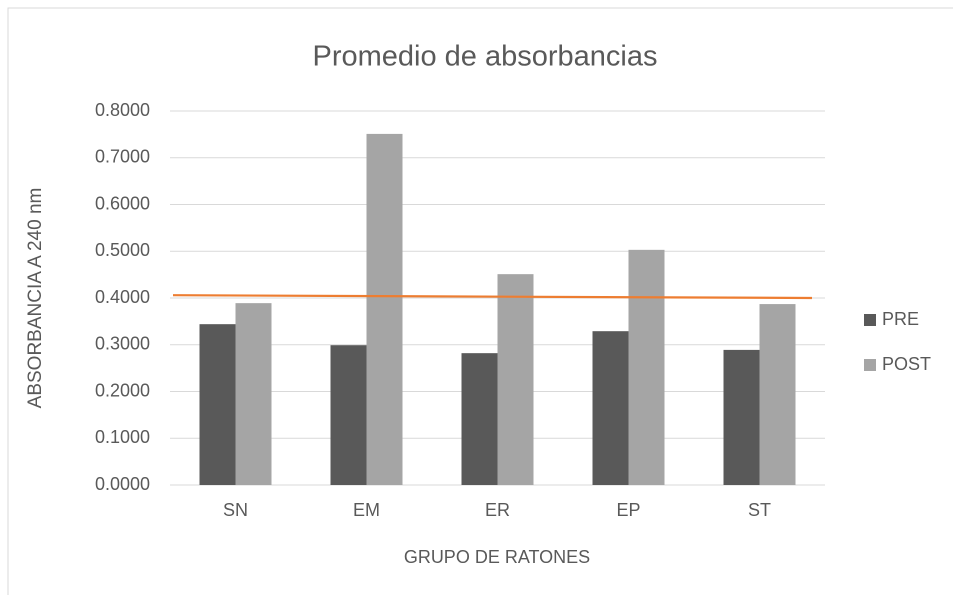 This screenshot has width=953, height=595. What do you see at coordinates (122, 157) in the screenshot?
I see `y-tick-label: 0.7000` at bounding box center [122, 157].